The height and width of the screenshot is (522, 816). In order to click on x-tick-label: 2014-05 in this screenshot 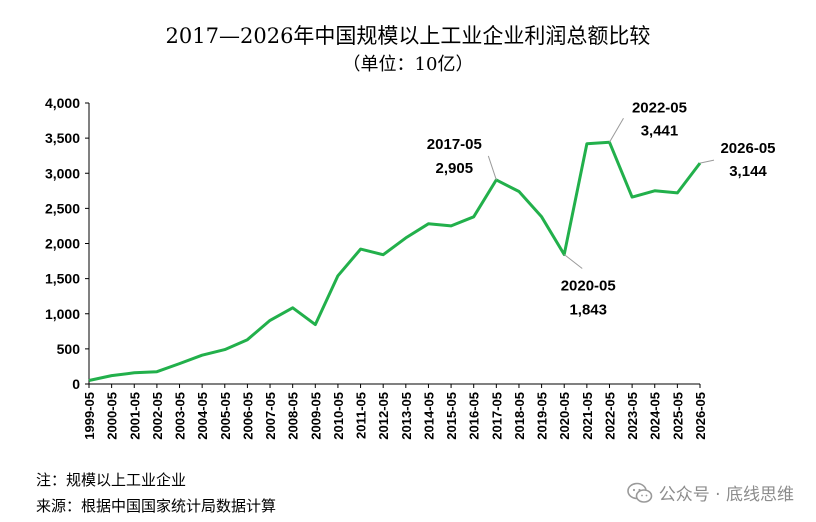, I will do `click(428, 416)`.